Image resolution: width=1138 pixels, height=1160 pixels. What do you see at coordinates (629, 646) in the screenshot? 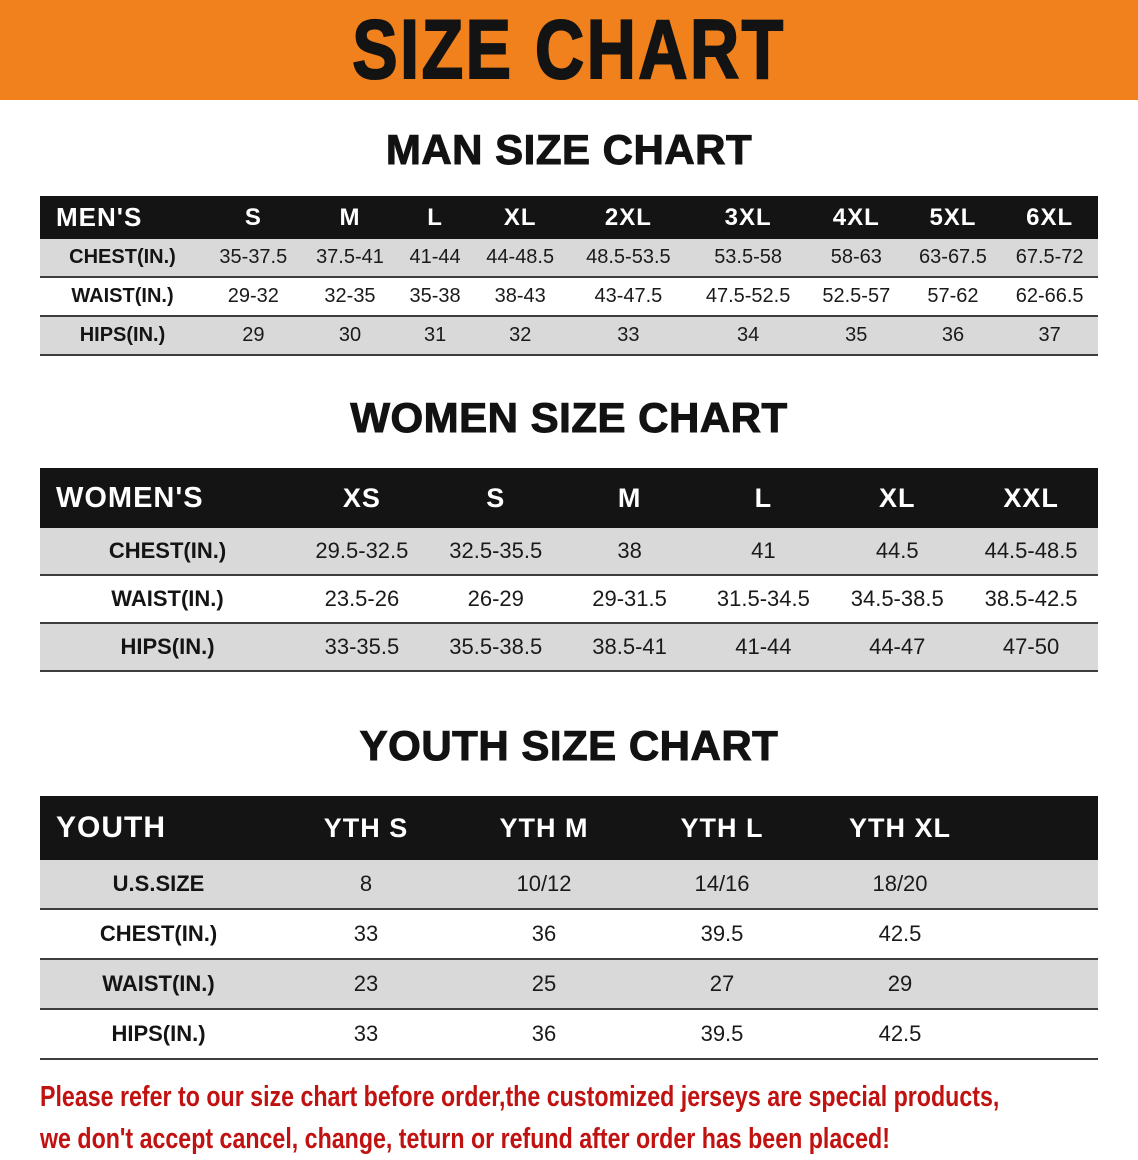
I see `size-value-cell: 38.5-41` at bounding box center [629, 646].